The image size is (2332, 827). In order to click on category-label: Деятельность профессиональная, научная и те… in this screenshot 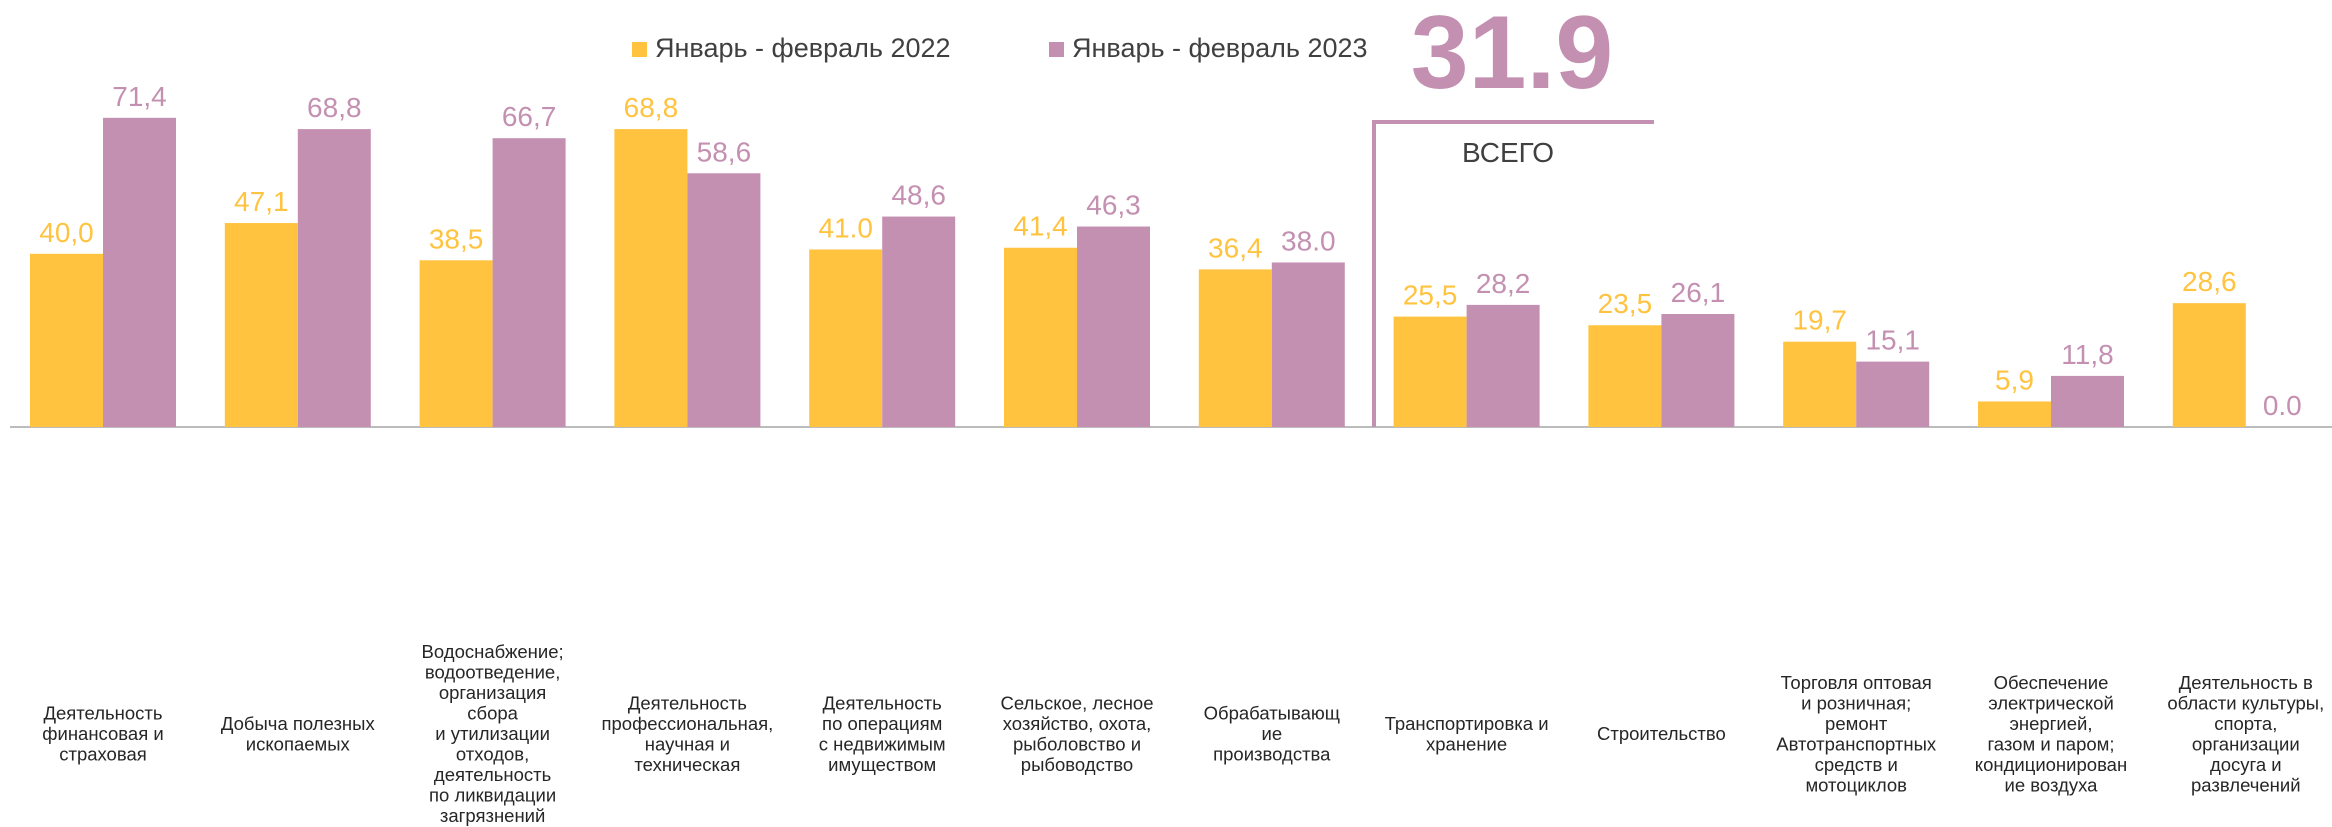, I will do `click(687, 733)`.